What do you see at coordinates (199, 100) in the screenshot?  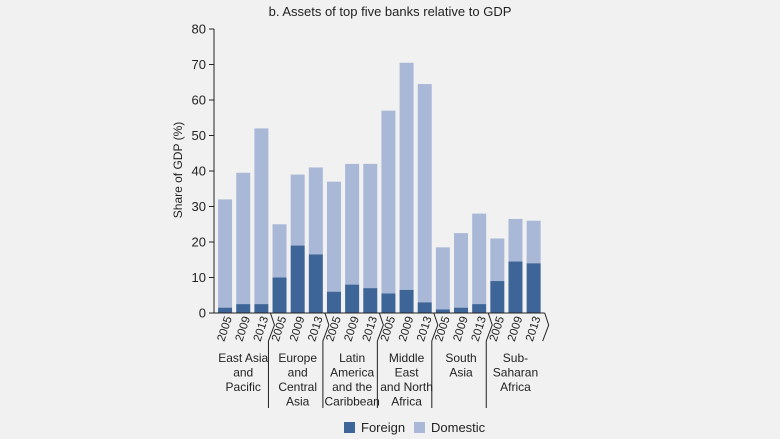 I see `y-tick-label: 60` at bounding box center [199, 100].